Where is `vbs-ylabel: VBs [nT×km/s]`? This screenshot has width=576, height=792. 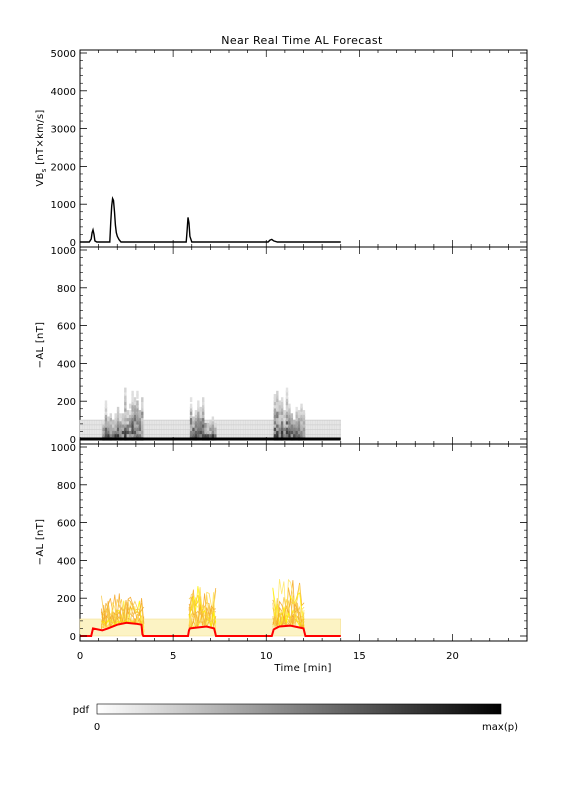 vbs-ylabel: VBs [nT×km/s] is located at coordinates (41, 147).